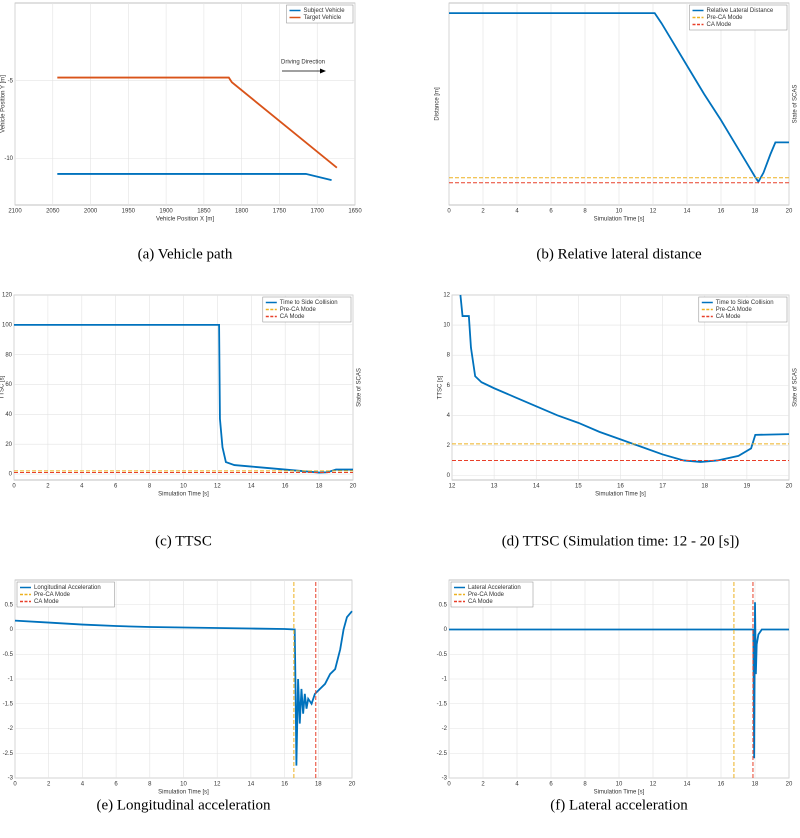  Describe the element at coordinates (619, 254) in the screenshot. I see `caption: (b) Relative lateral distance` at that location.